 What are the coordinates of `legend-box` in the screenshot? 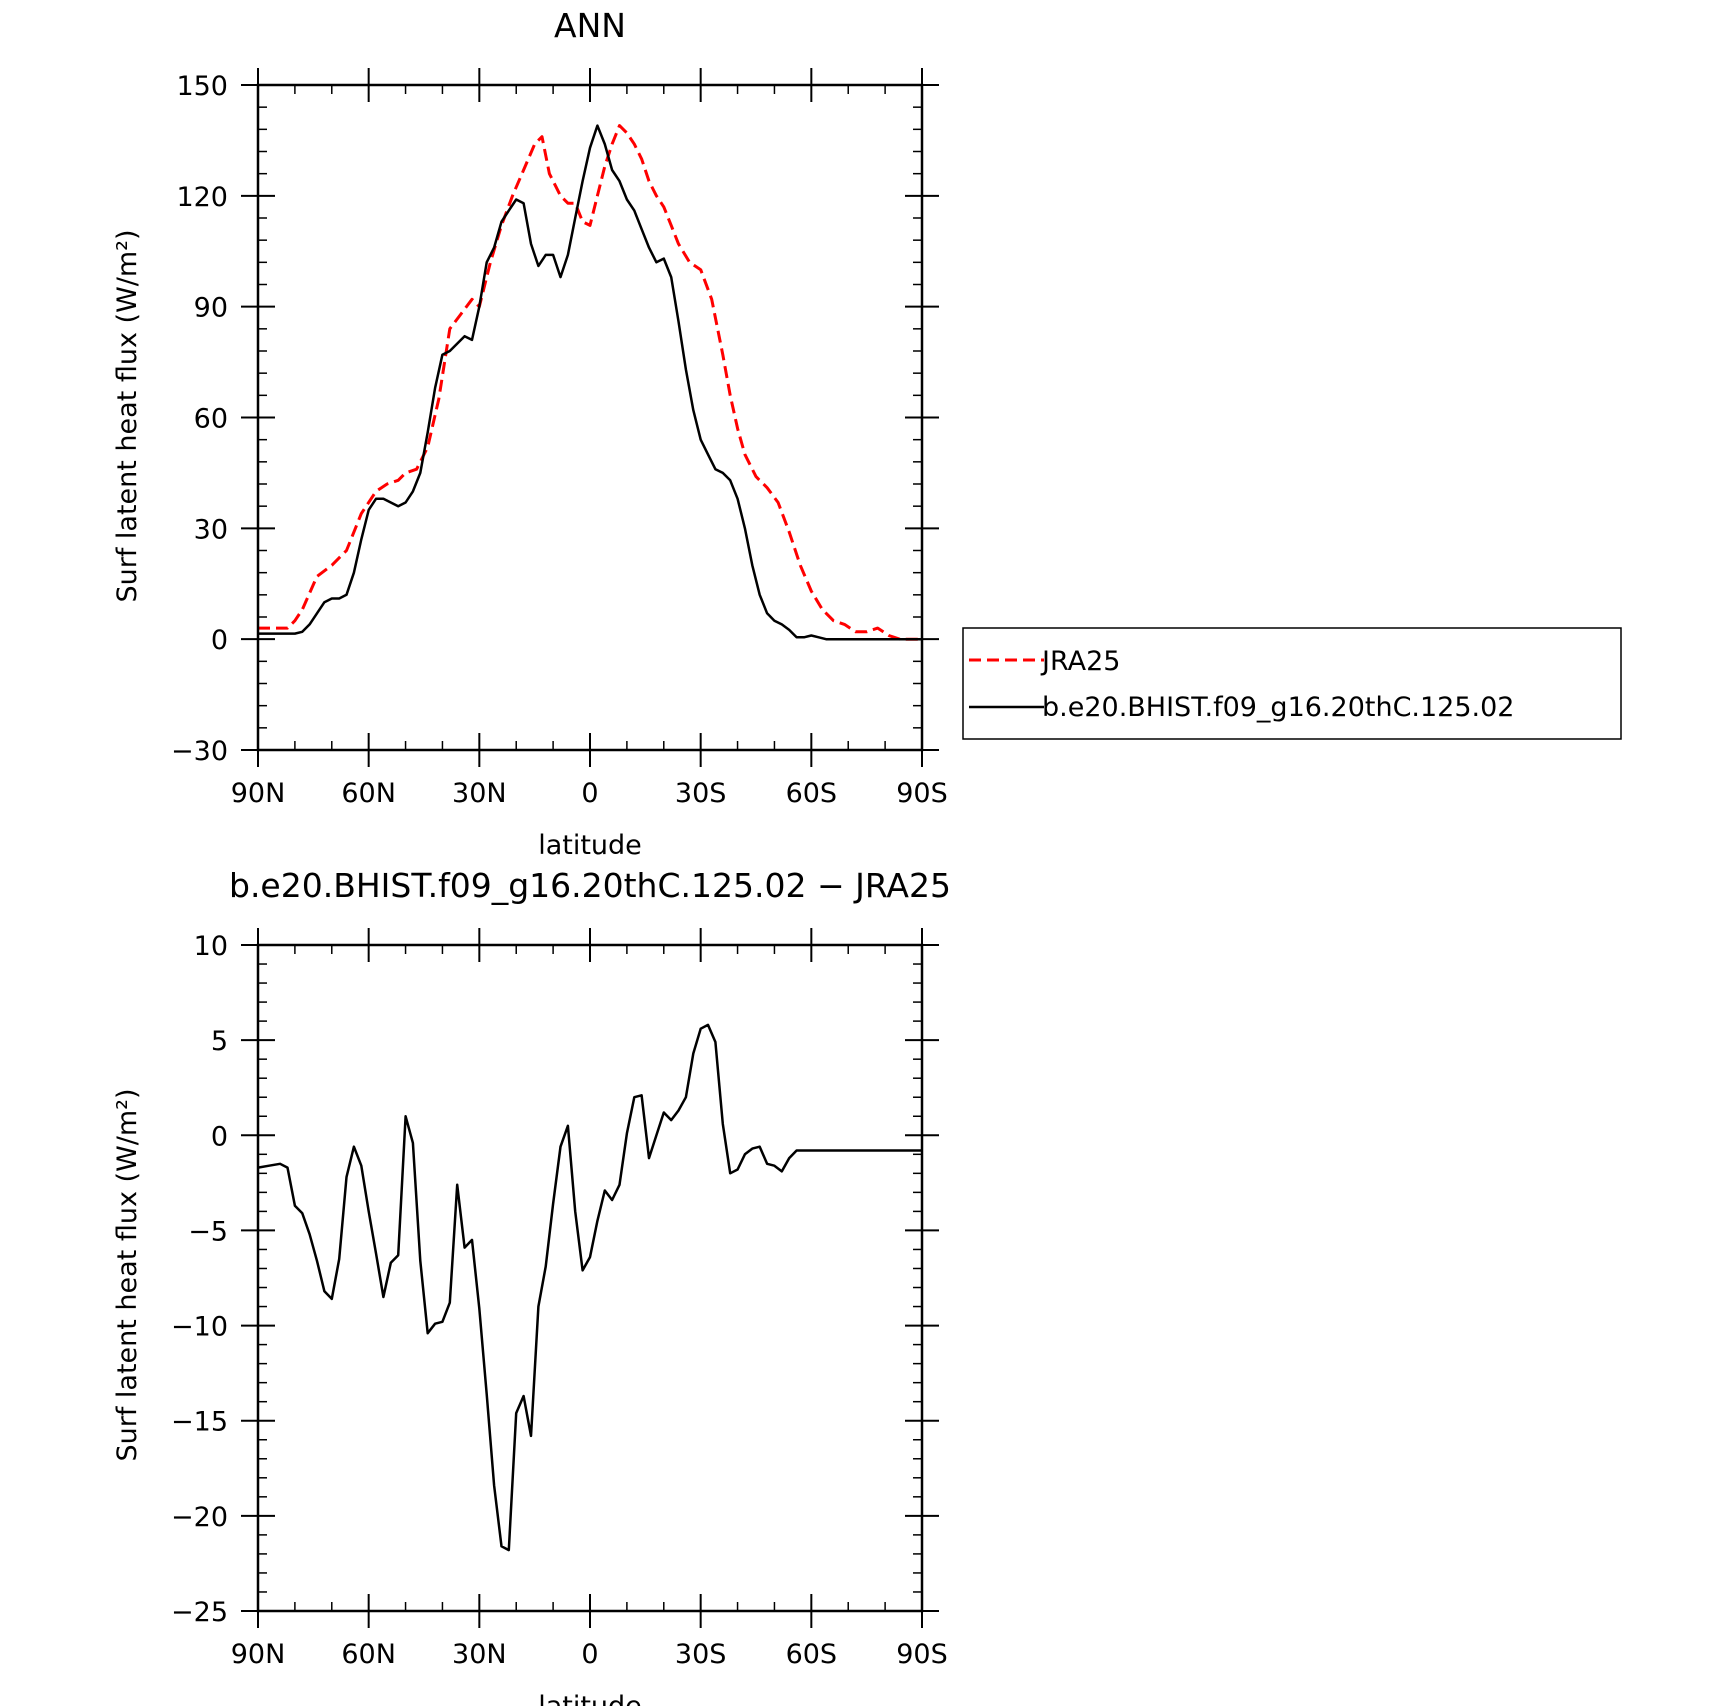 It's located at (1292, 683).